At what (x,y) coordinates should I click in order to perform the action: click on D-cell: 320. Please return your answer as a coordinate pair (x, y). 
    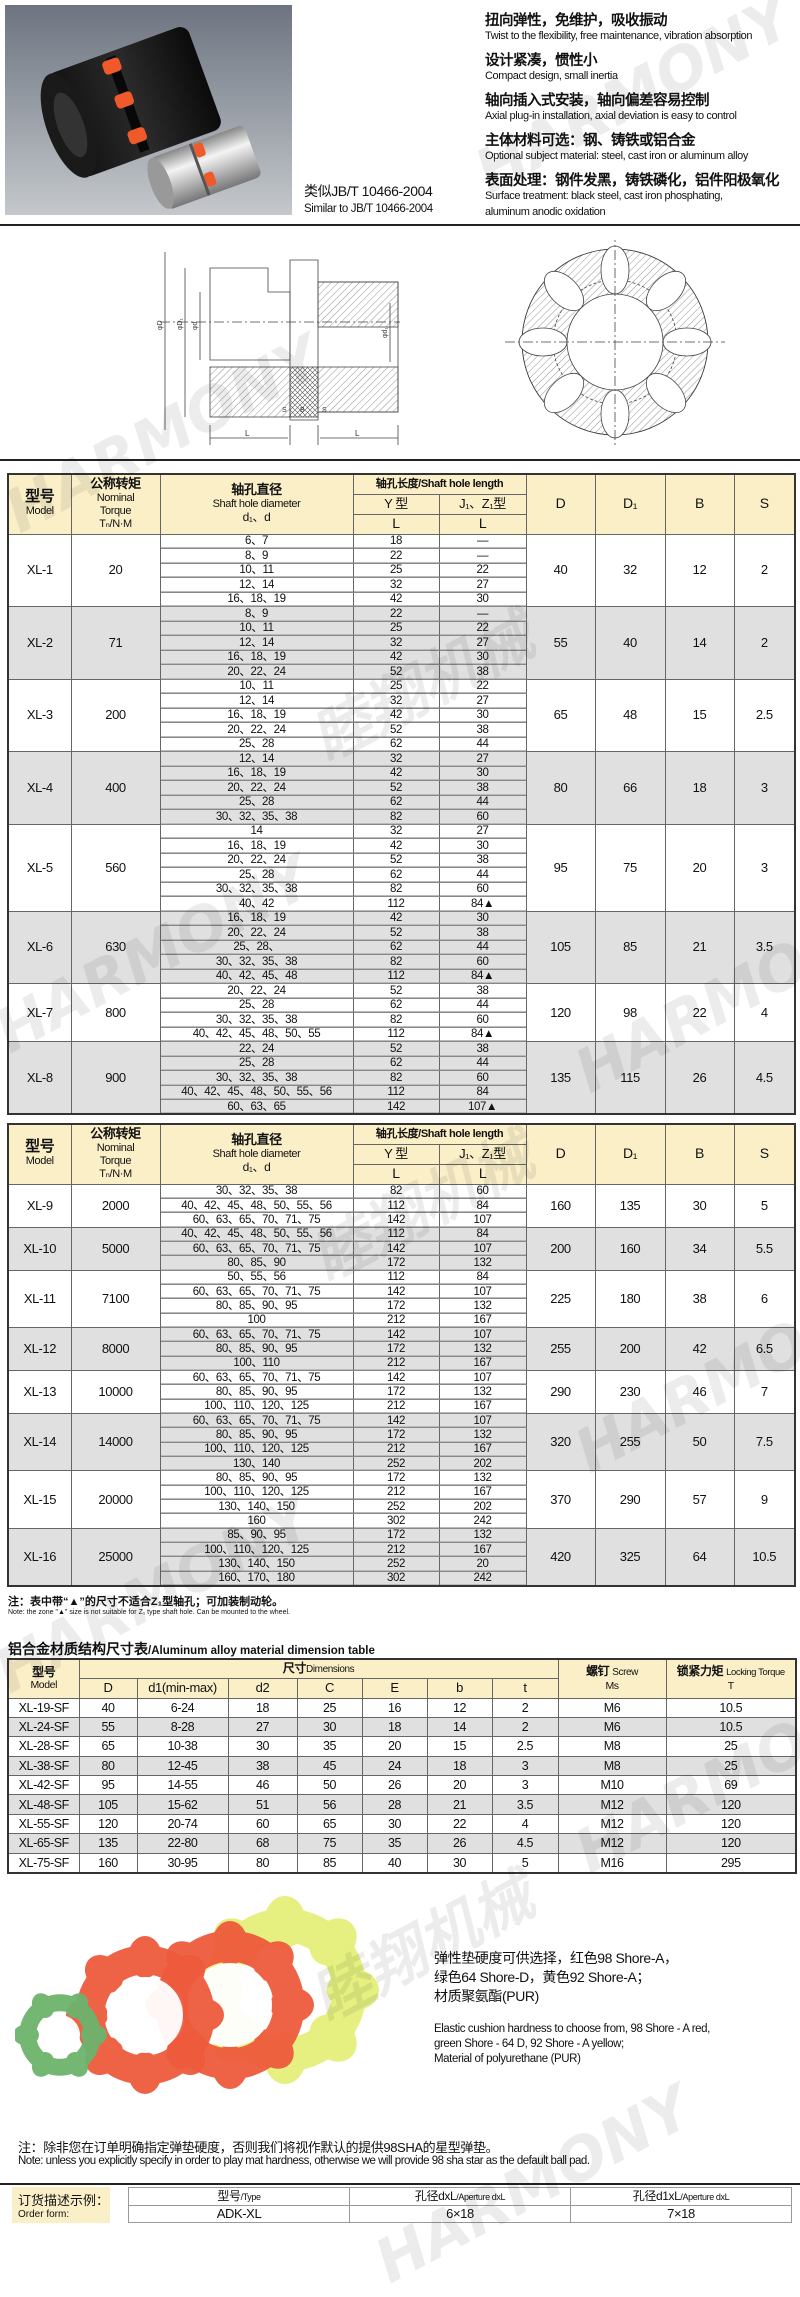
    Looking at the image, I should click on (560, 1442).